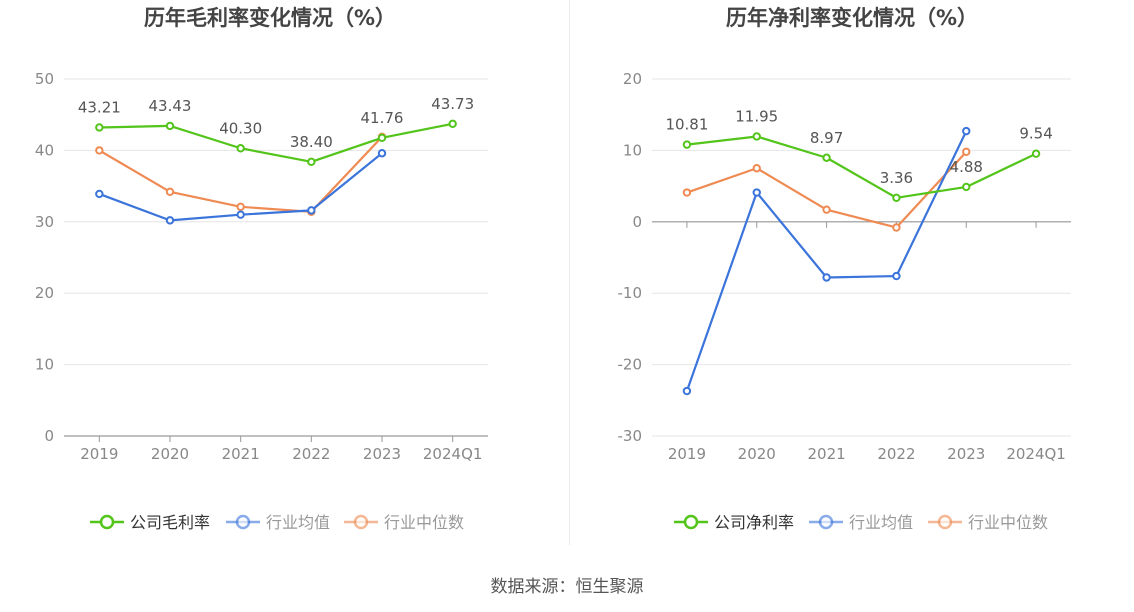 The image size is (1134, 612). I want to click on chart1-y-tick-label: 40, so click(44, 150).